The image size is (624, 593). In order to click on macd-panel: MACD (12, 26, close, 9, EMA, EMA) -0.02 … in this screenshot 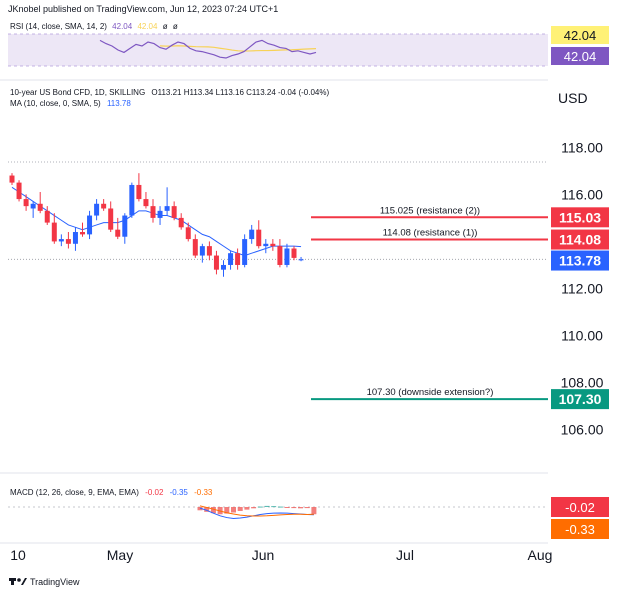, I will do `click(308, 513)`.